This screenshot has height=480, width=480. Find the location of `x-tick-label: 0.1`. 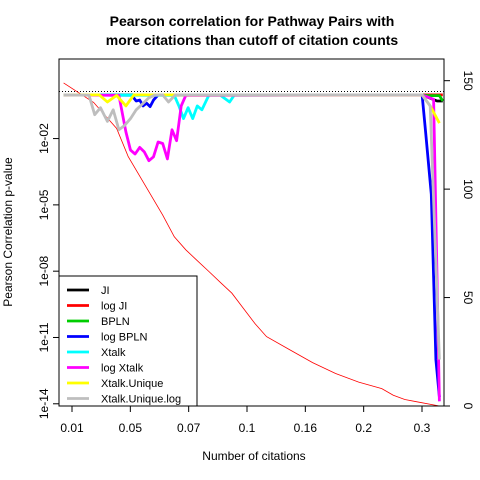

x-tick-label: 0.1 is located at coordinates (247, 428).